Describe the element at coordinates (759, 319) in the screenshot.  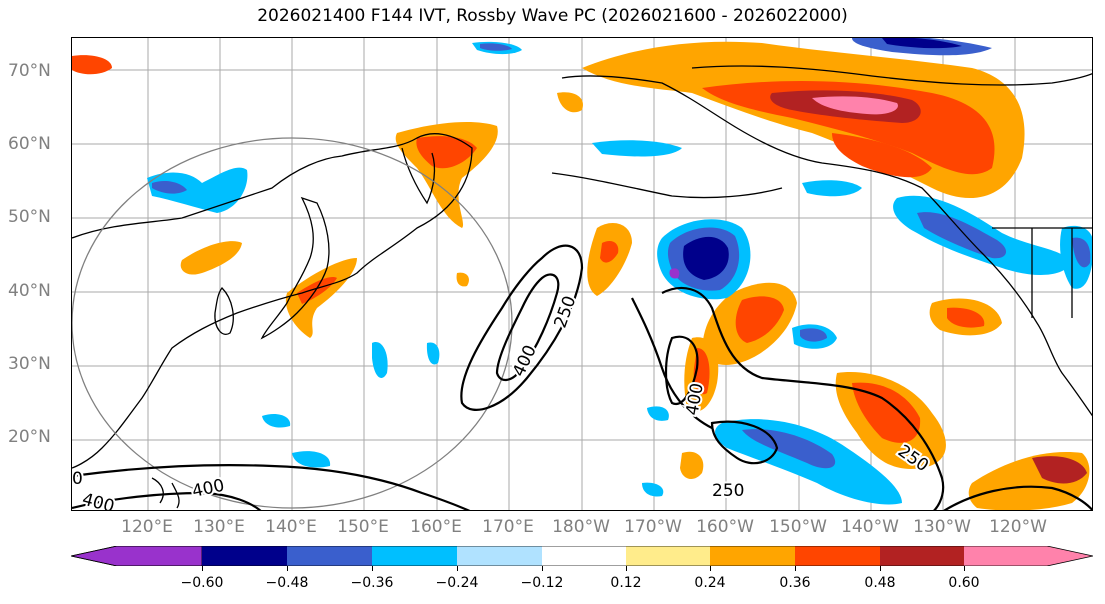
I see `anomaly-central-east-1-core` at that location.